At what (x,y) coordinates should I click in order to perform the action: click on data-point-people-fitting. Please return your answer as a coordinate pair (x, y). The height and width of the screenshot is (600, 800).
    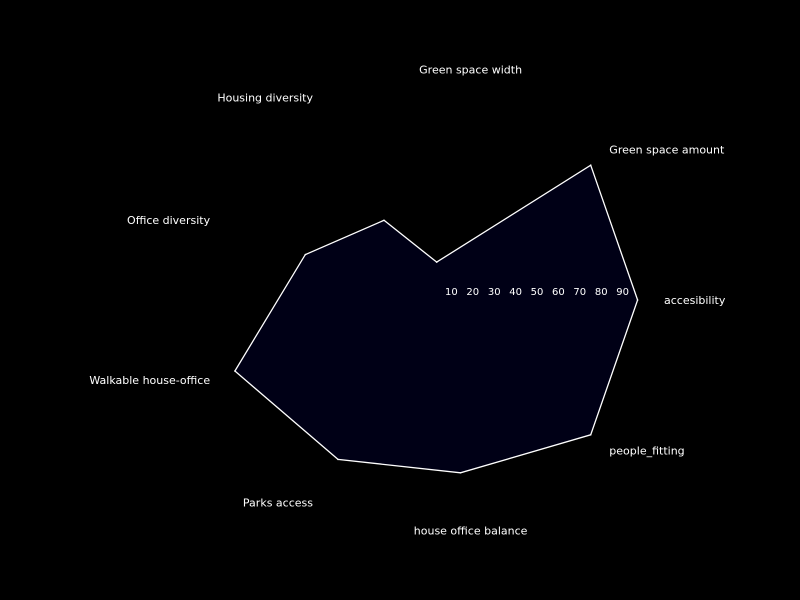
    Looking at the image, I should click on (590, 435).